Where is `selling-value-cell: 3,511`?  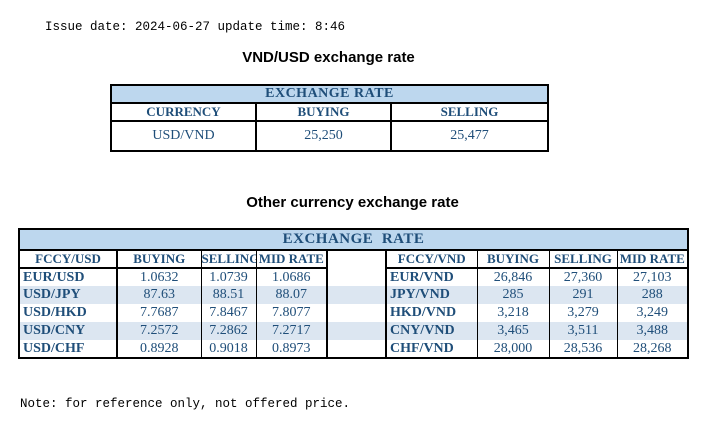 selling-value-cell: 3,511 is located at coordinates (582, 331).